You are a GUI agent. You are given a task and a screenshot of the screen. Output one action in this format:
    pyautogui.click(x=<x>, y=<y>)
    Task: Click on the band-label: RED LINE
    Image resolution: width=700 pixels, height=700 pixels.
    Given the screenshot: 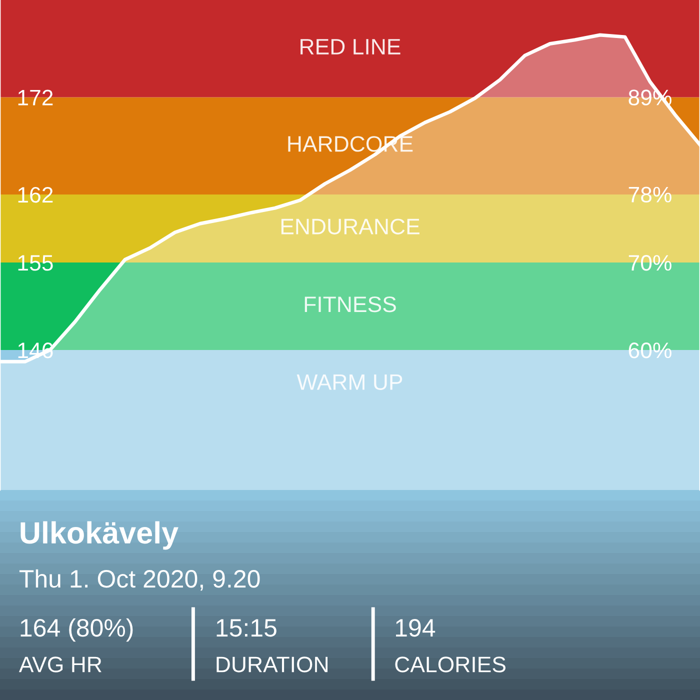 What is the action you would take?
    pyautogui.click(x=350, y=46)
    